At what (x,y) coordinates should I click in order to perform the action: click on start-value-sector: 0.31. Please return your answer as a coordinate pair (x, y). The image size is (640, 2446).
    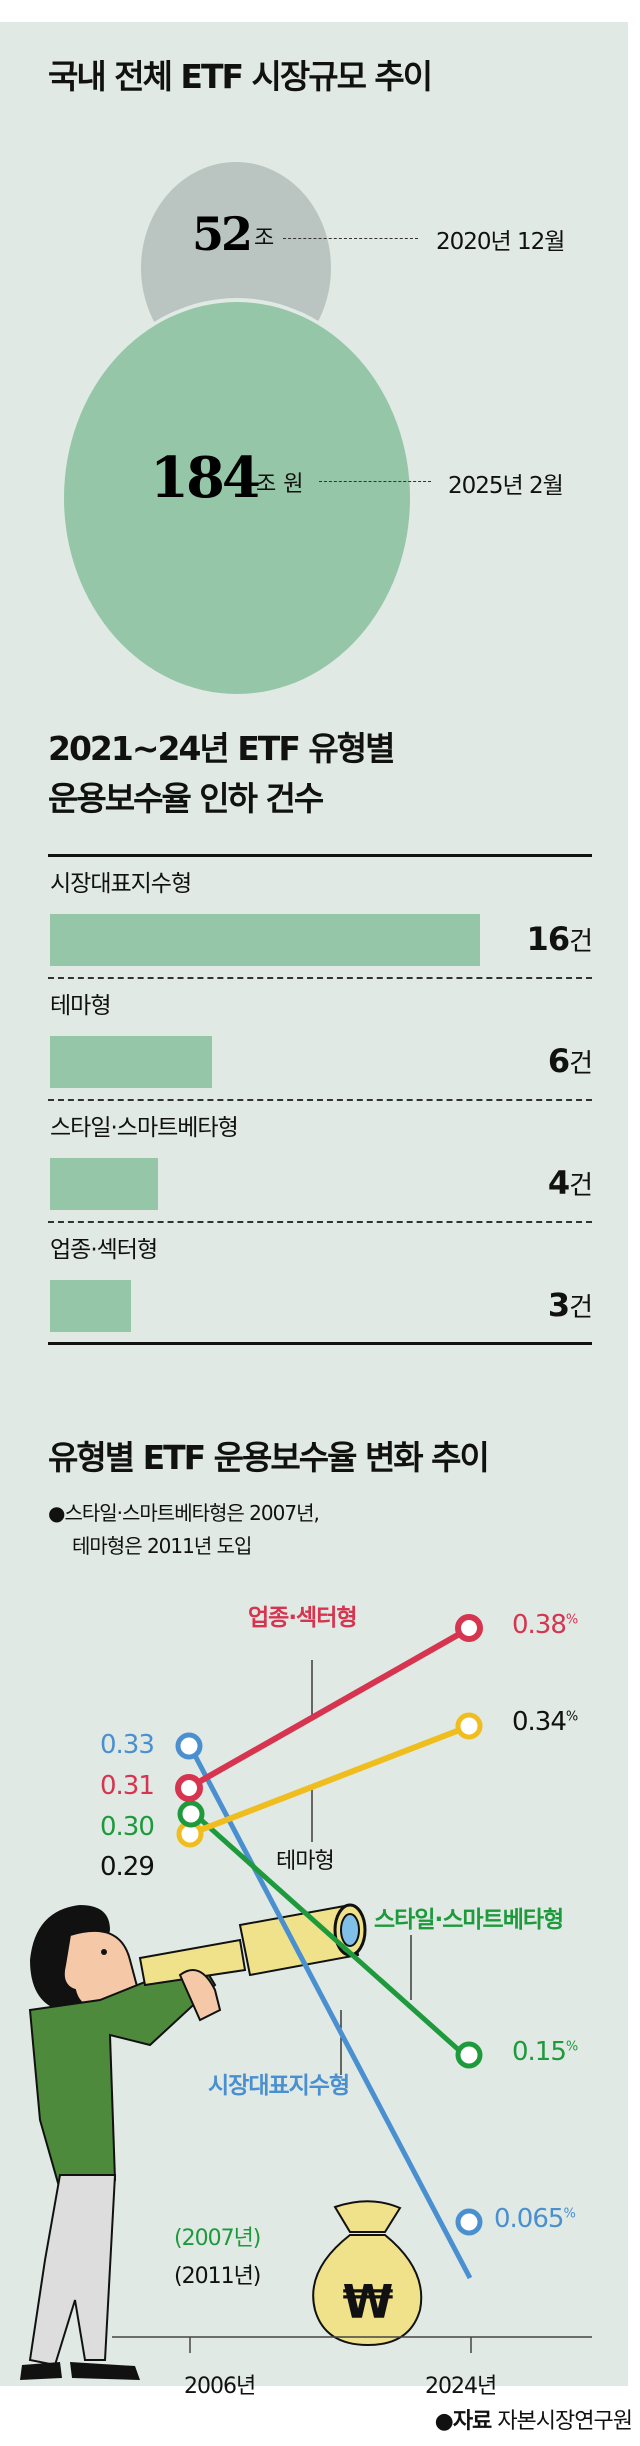
    Looking at the image, I should click on (127, 1786).